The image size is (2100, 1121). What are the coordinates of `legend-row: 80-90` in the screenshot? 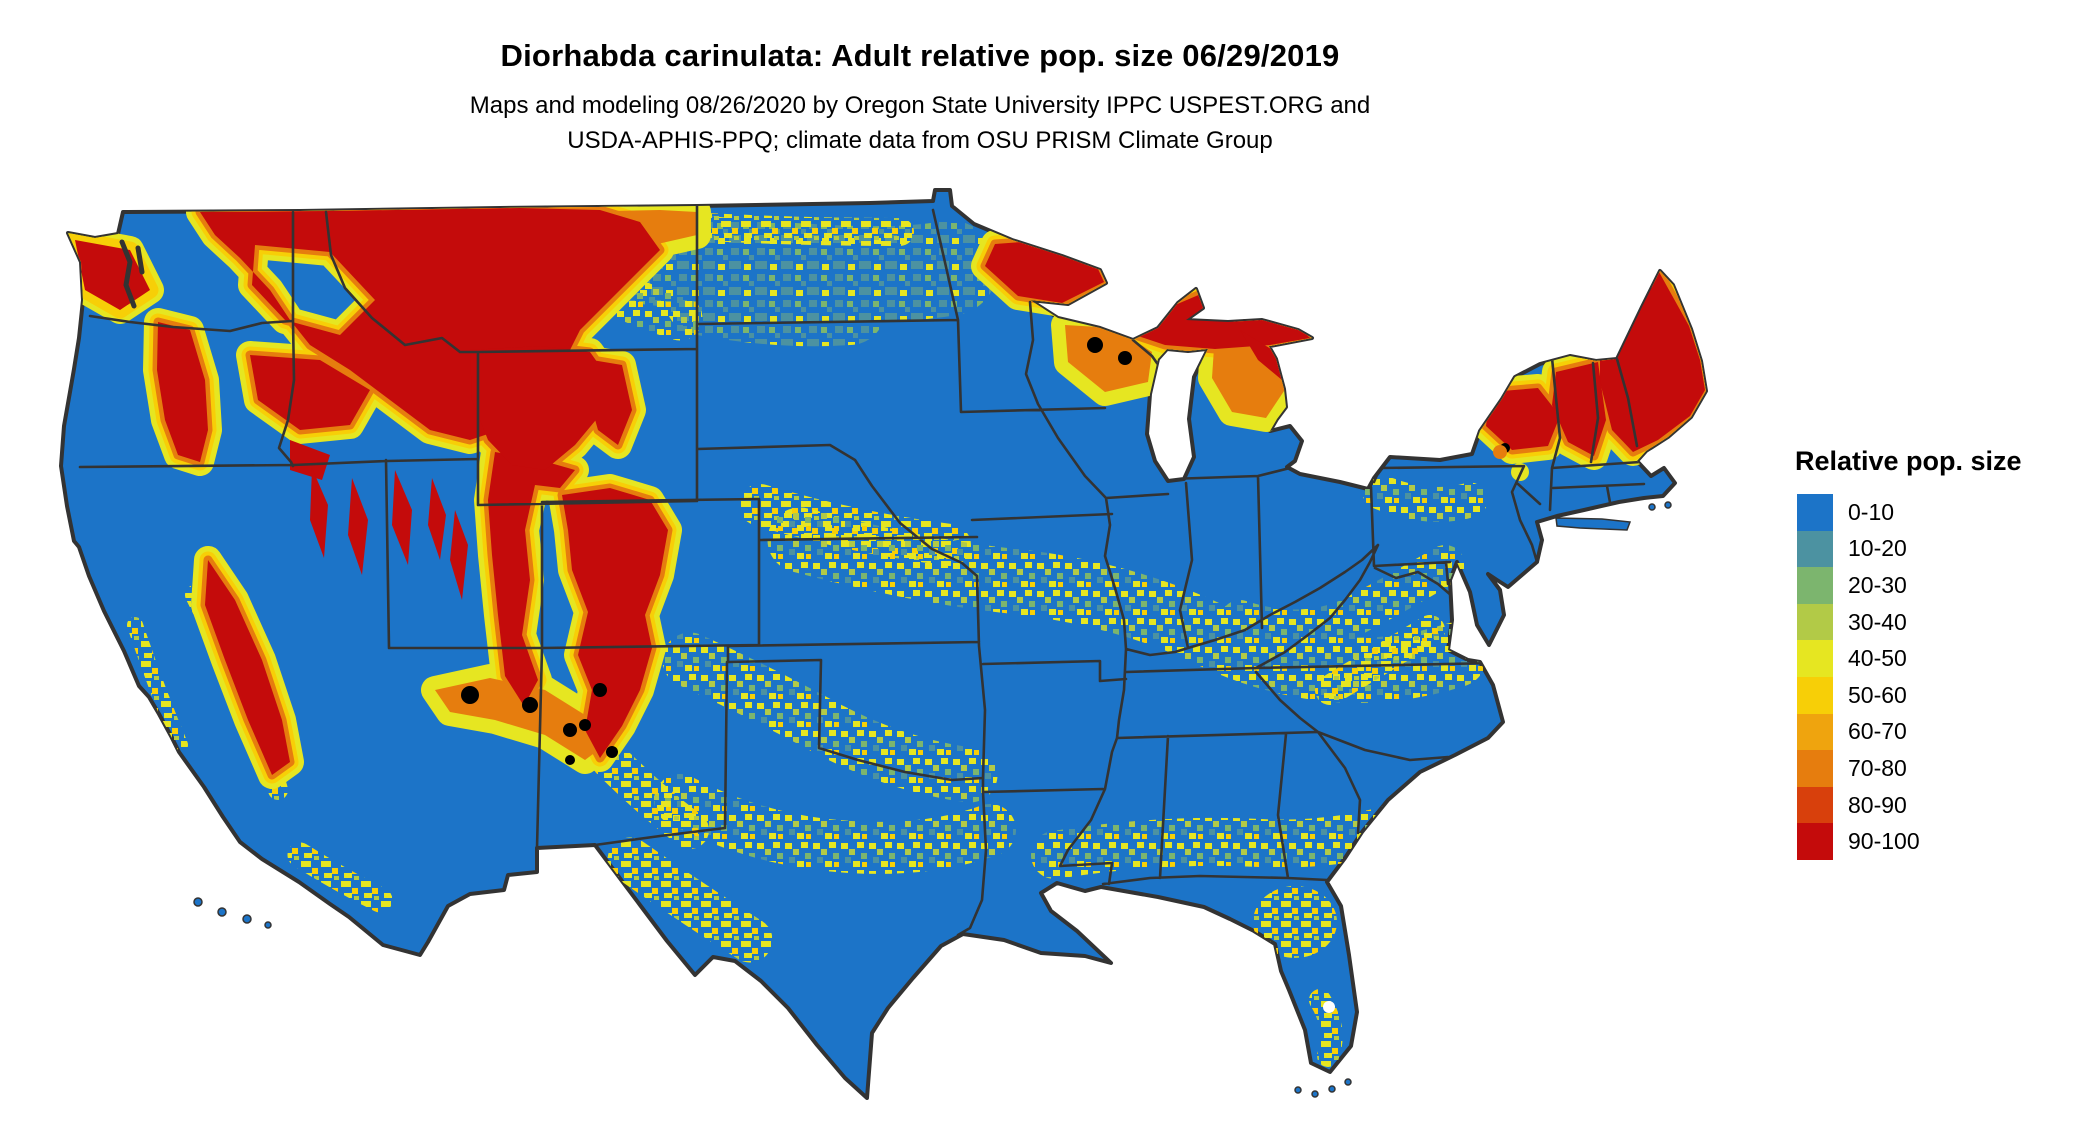 It's located at (1909, 805).